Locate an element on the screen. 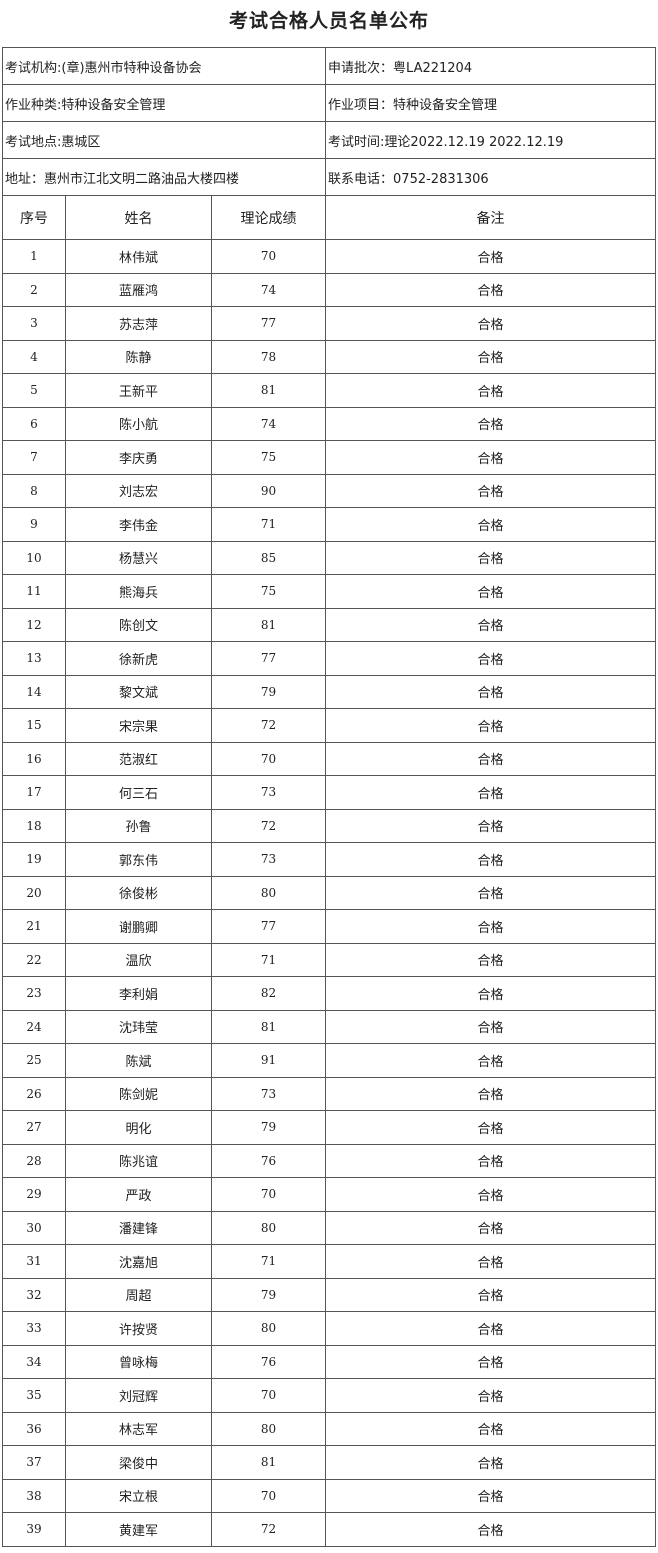 This screenshot has height=1553, width=658. row-name: 李庆勇 is located at coordinates (138, 457).